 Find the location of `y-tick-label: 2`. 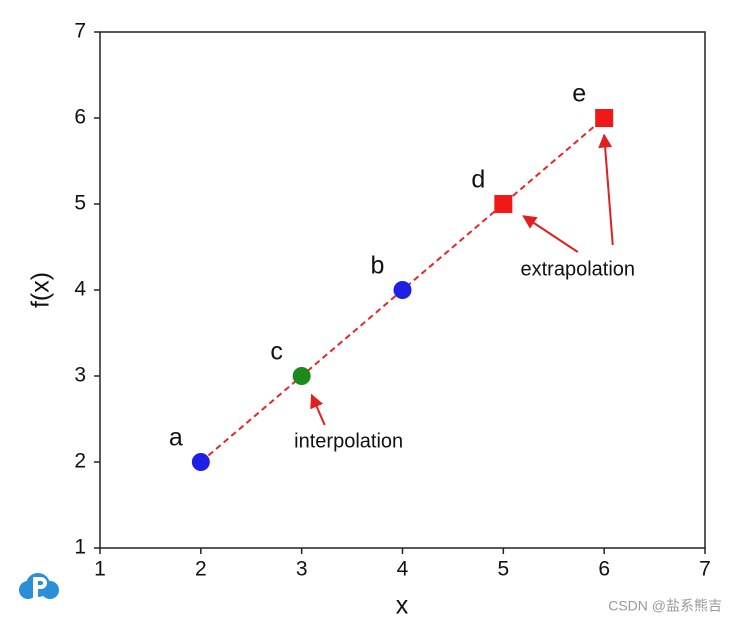

y-tick-label: 2 is located at coordinates (80, 461).